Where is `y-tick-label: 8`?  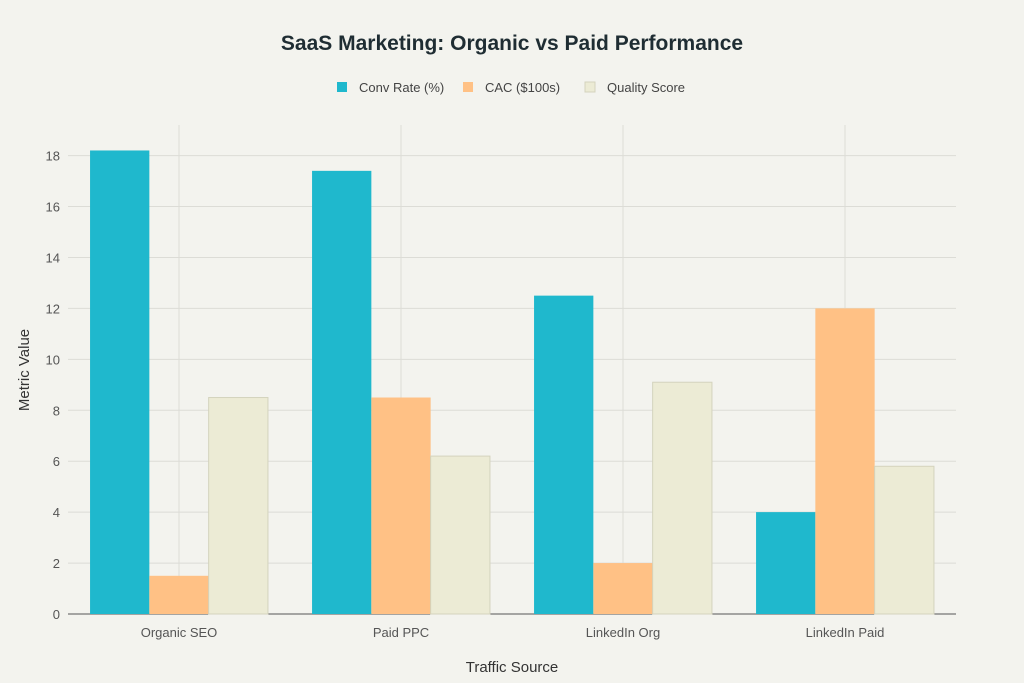
y-tick-label: 8 is located at coordinates (56, 410).